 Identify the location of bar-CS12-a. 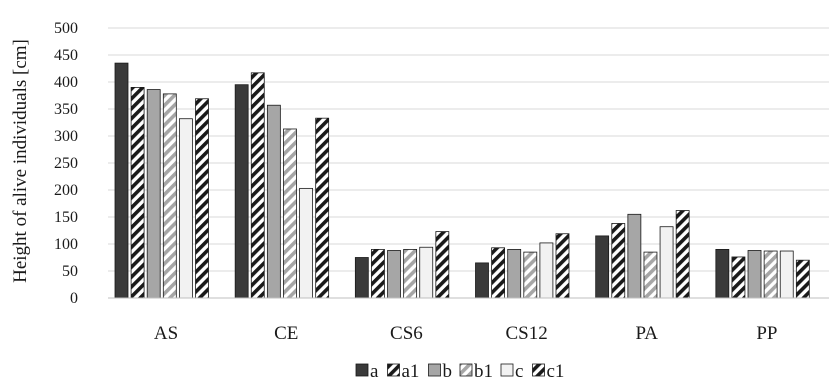
(482, 280).